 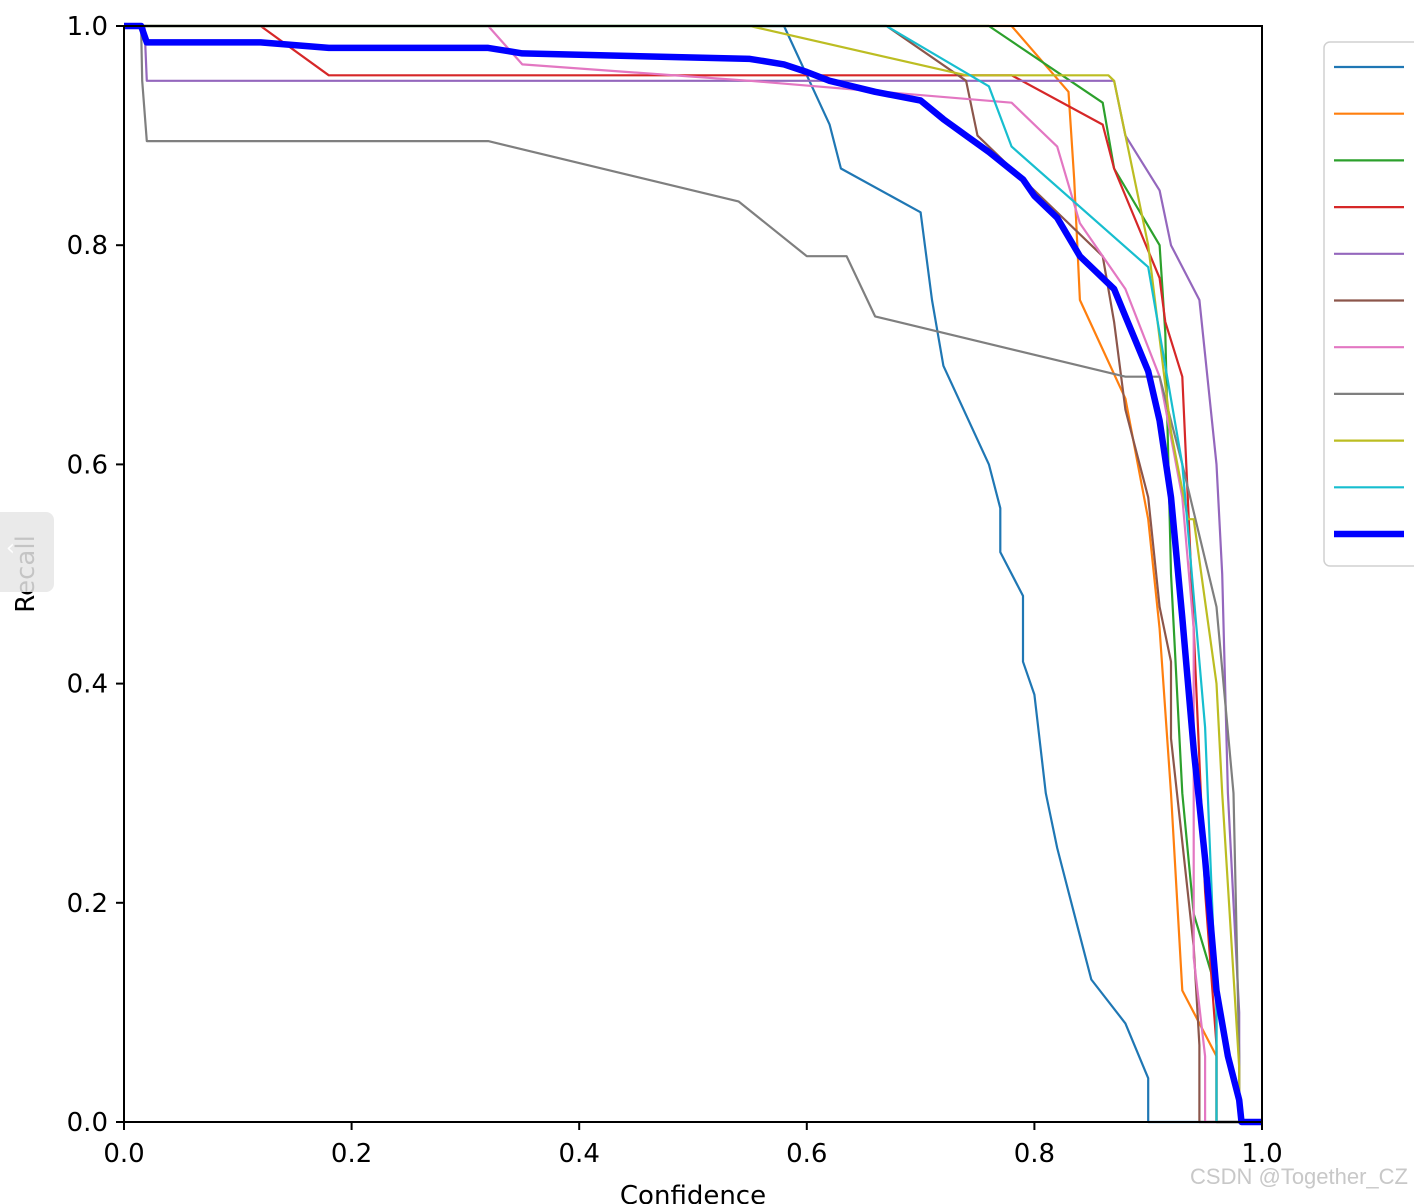 What do you see at coordinates (87, 685) in the screenshot?
I see `y-tick-label: 0.4` at bounding box center [87, 685].